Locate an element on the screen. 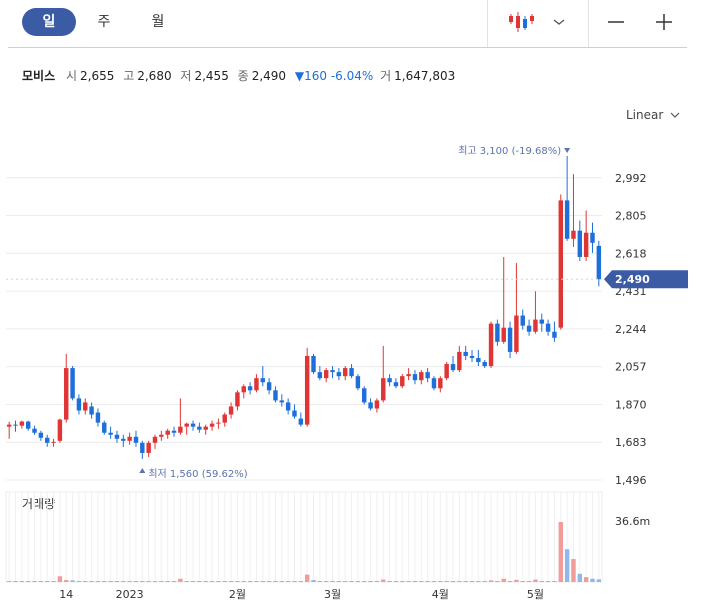 This screenshot has width=704, height=610. chevron-down-icon is located at coordinates (559, 22).